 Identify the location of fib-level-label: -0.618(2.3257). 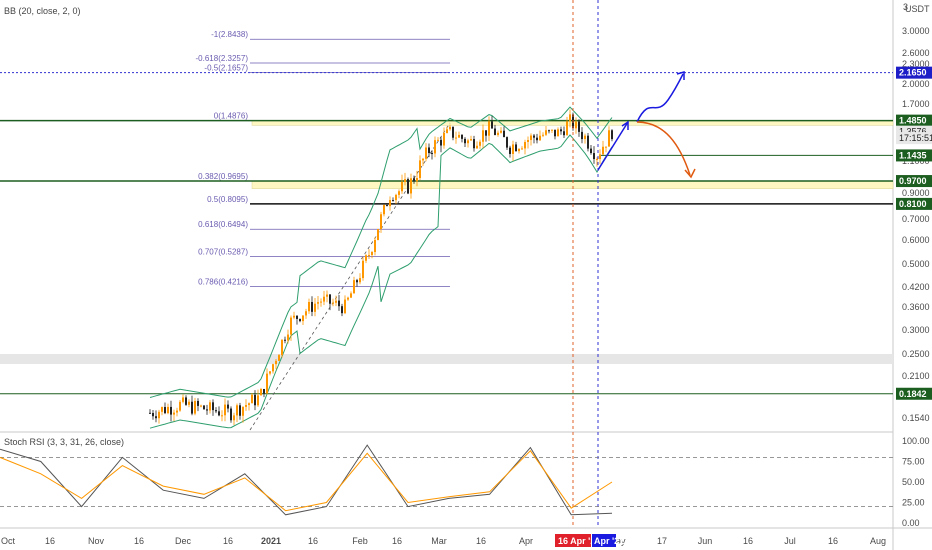
(222, 58).